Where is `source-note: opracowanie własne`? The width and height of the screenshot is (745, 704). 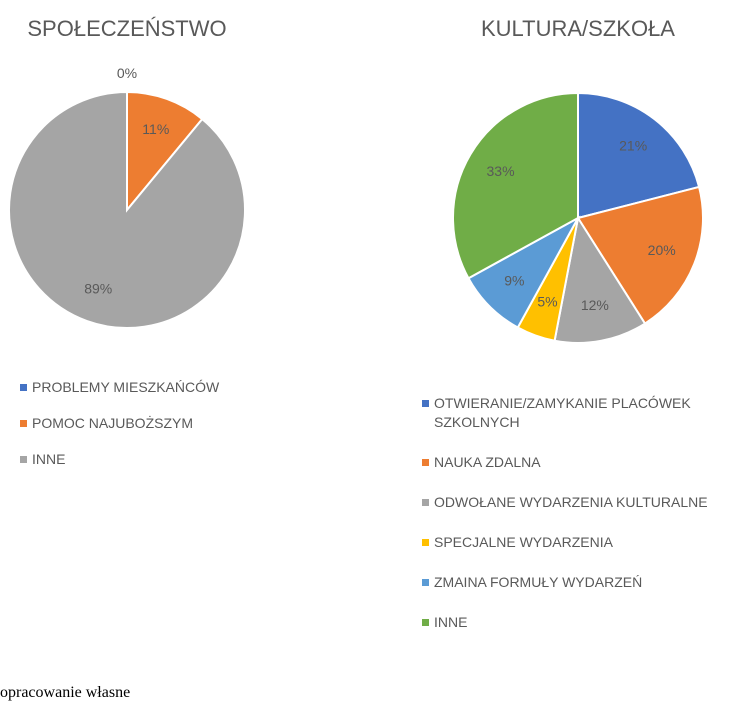 source-note: opracowanie własne is located at coordinates (65, 692).